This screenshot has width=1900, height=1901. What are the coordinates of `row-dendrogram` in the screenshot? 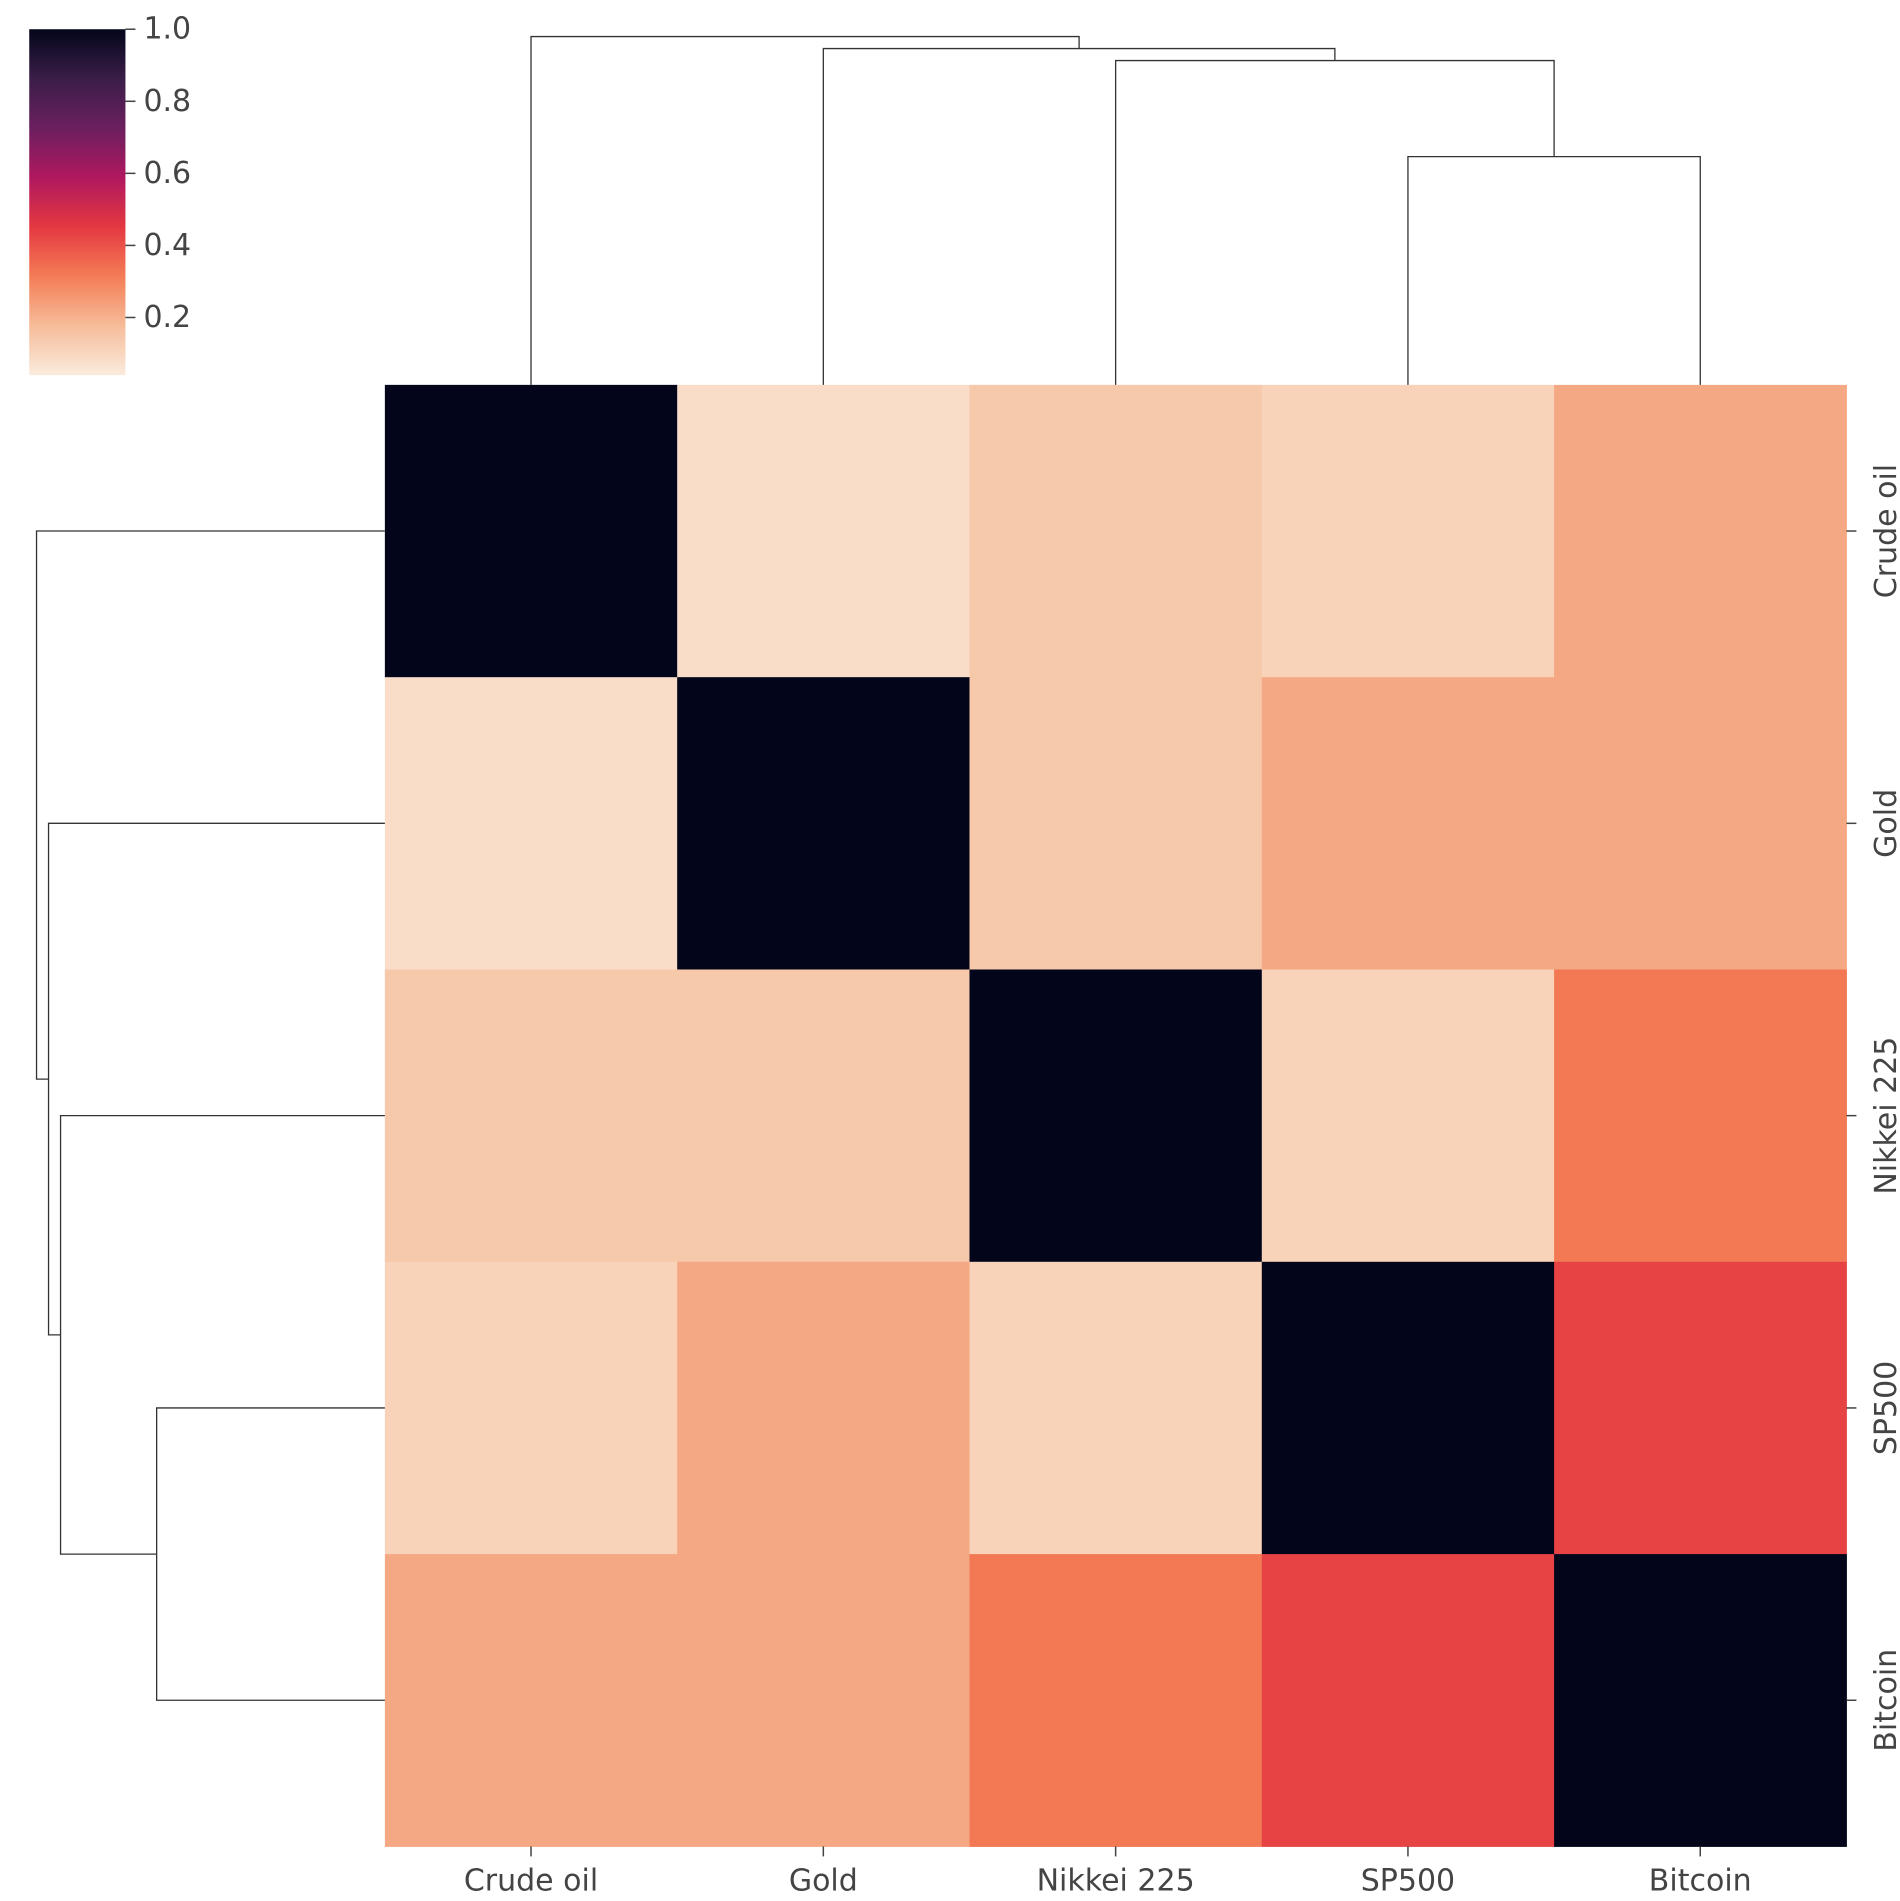 It's located at (210, 1115).